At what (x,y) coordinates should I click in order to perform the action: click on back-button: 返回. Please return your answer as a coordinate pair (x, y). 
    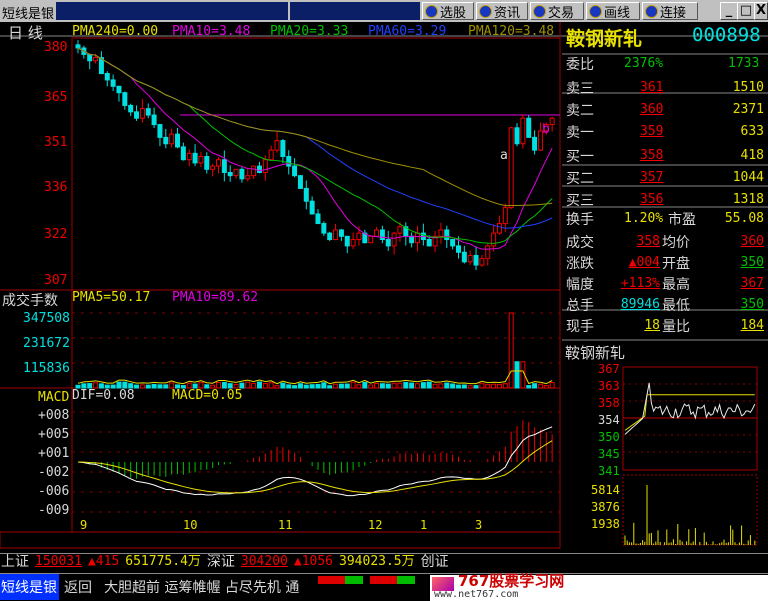
    Looking at the image, I should click on (78, 588).